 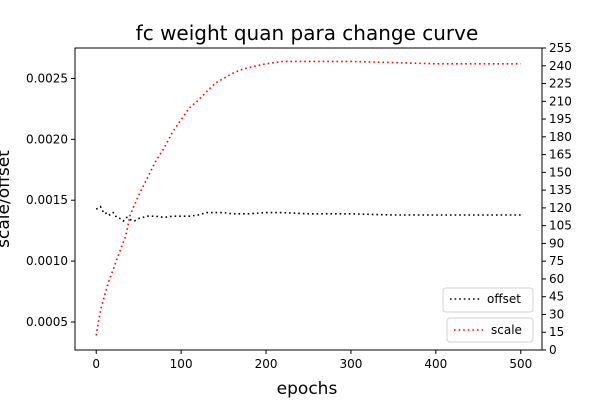 I want to click on y2-tick-label: 0, so click(x=553, y=350).